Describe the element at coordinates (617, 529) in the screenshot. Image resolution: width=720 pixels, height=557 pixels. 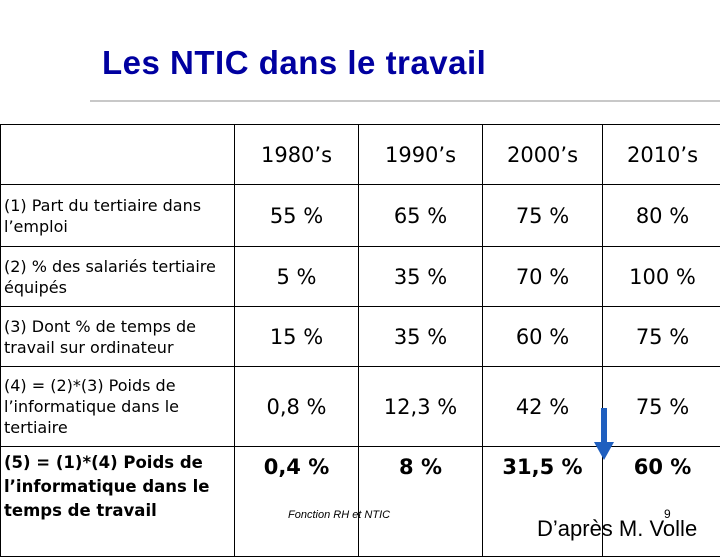
I see `attribution-text: D’après M. Volle` at that location.